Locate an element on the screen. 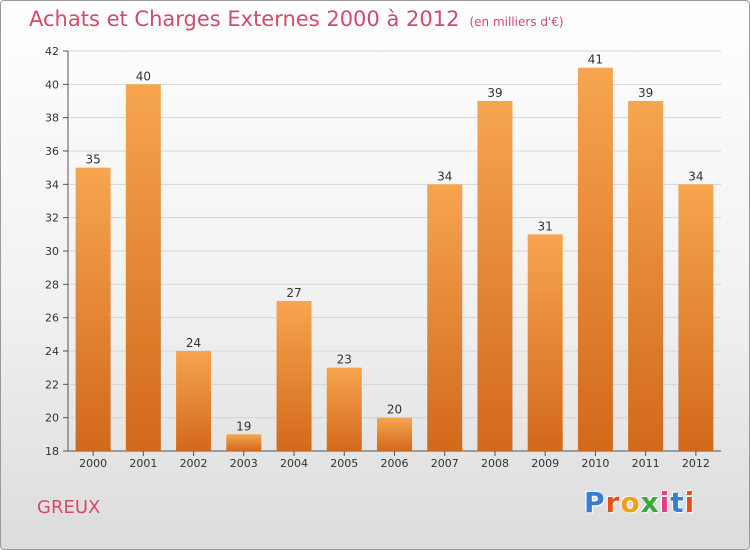  x-tick-label: 2002 is located at coordinates (194, 463).